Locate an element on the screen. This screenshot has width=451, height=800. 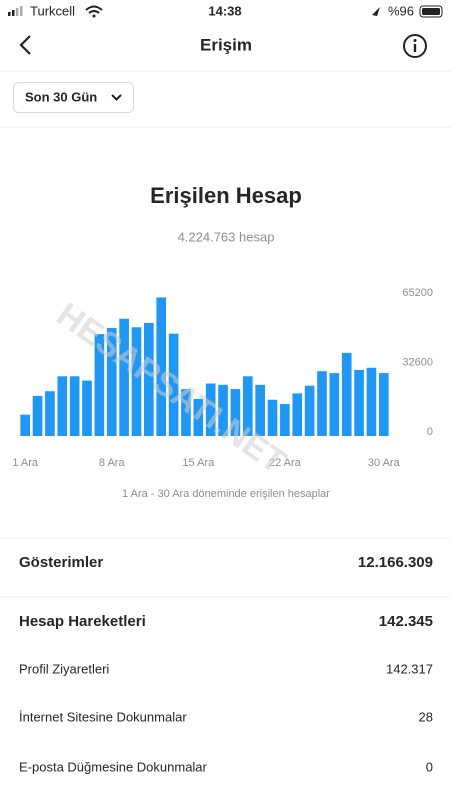
location-icon is located at coordinates (376, 11).